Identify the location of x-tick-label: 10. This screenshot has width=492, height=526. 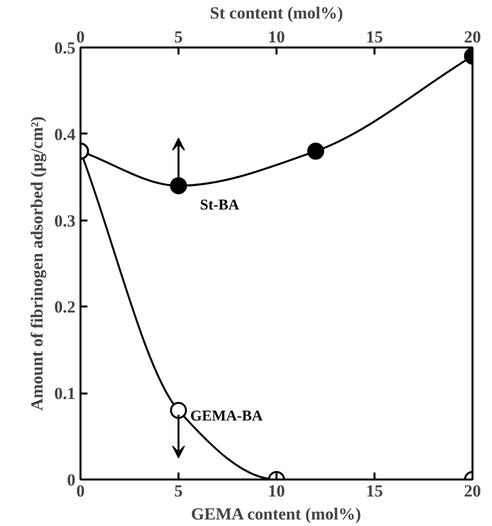
(276, 37).